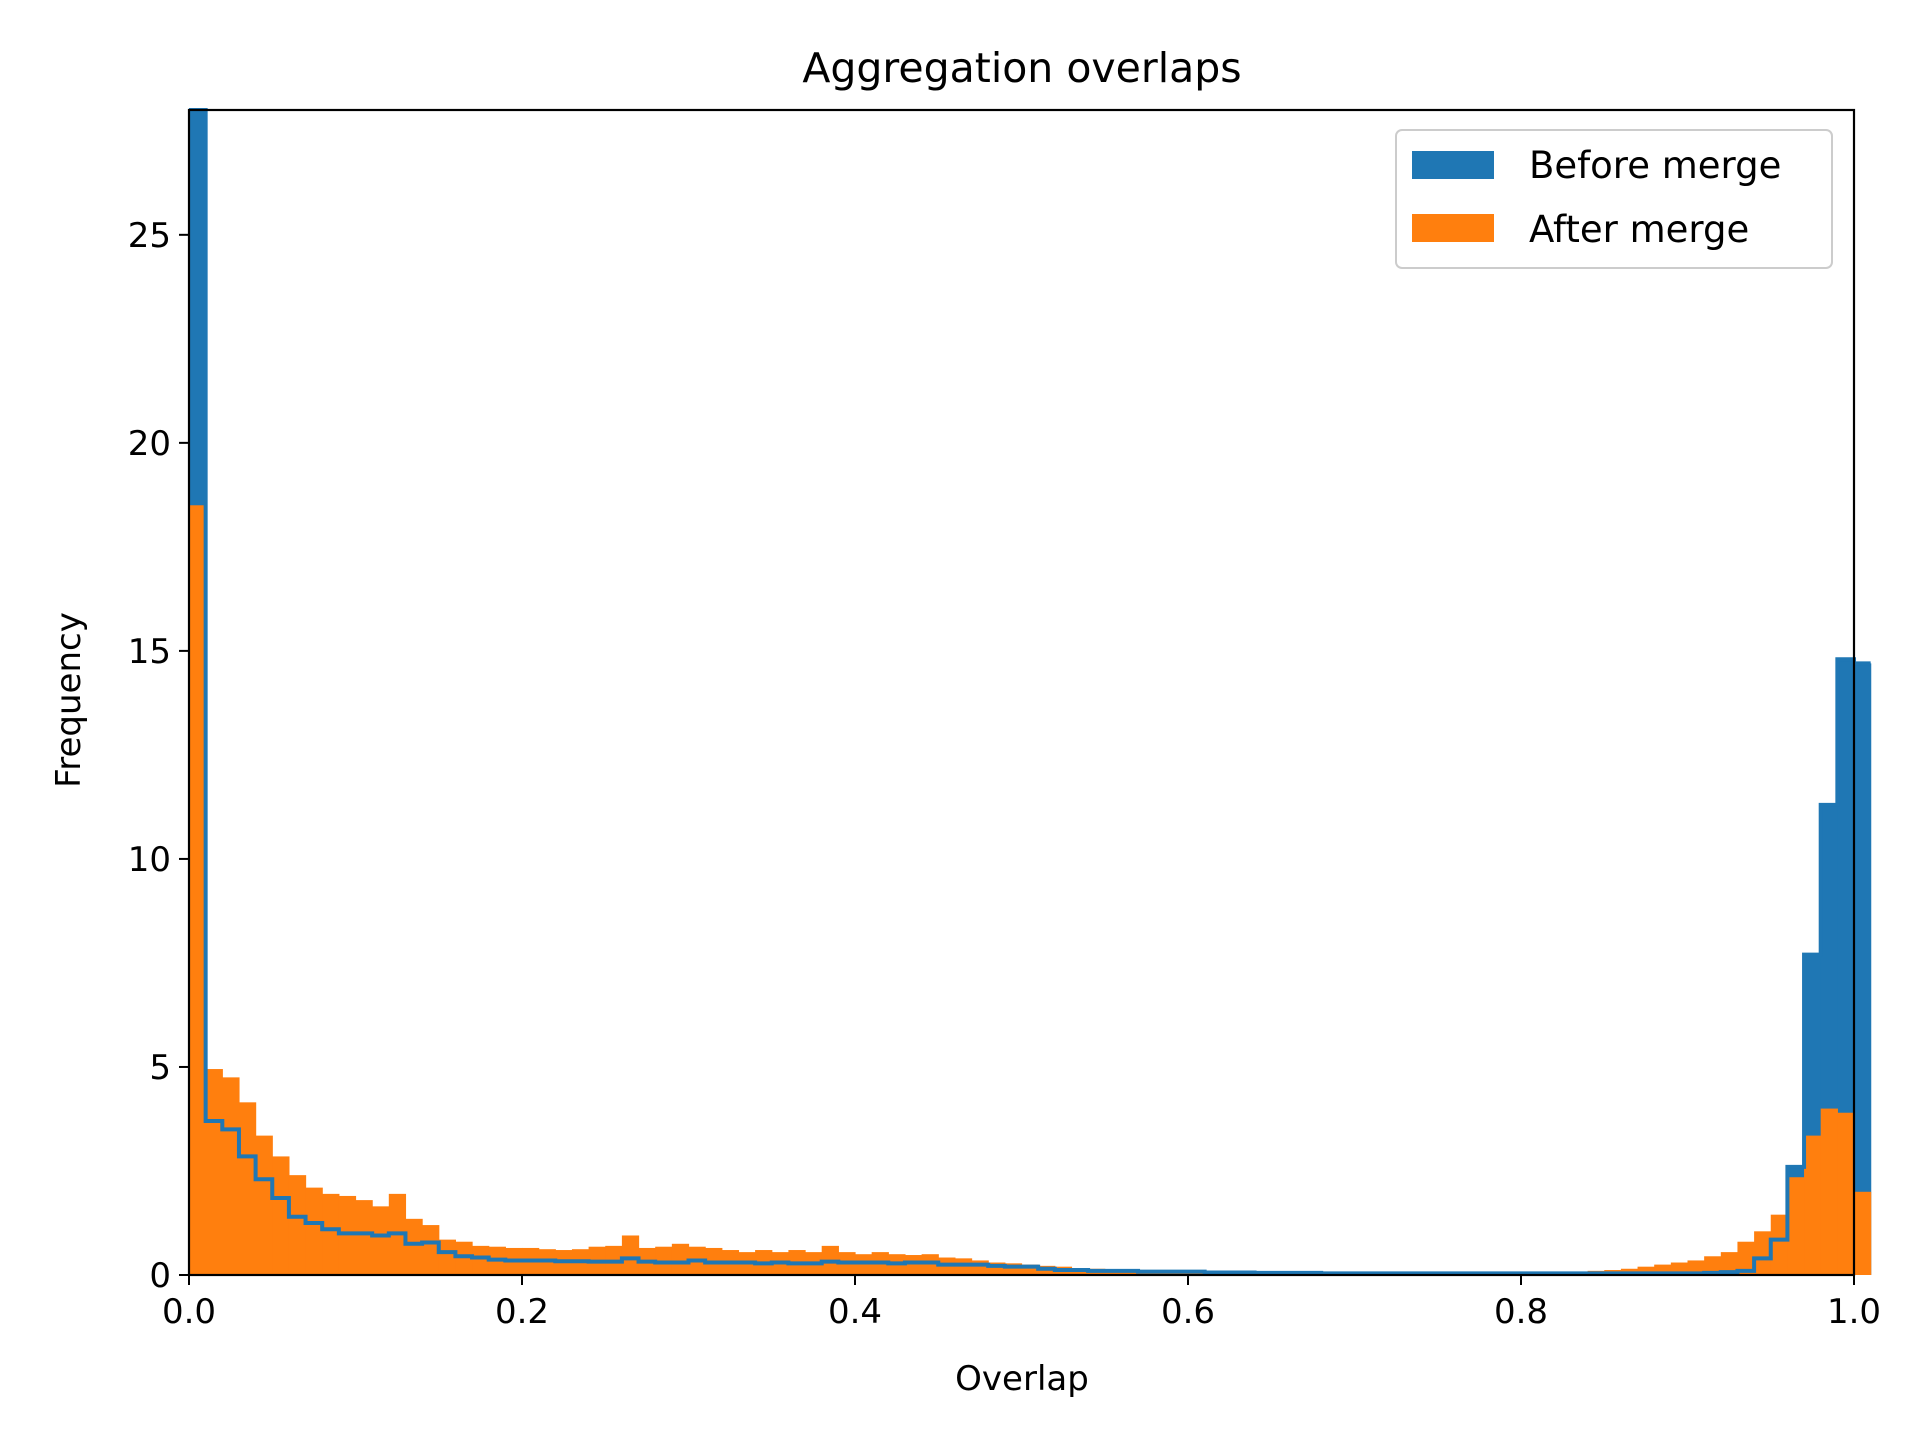  Describe the element at coordinates (160, 1276) in the screenshot. I see `y-tick-label: 0` at that location.